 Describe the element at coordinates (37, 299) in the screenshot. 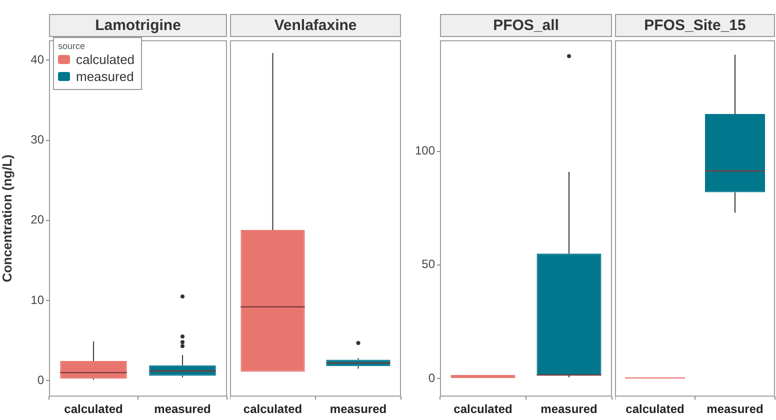

I see `y-tick-label: 10` at that location.